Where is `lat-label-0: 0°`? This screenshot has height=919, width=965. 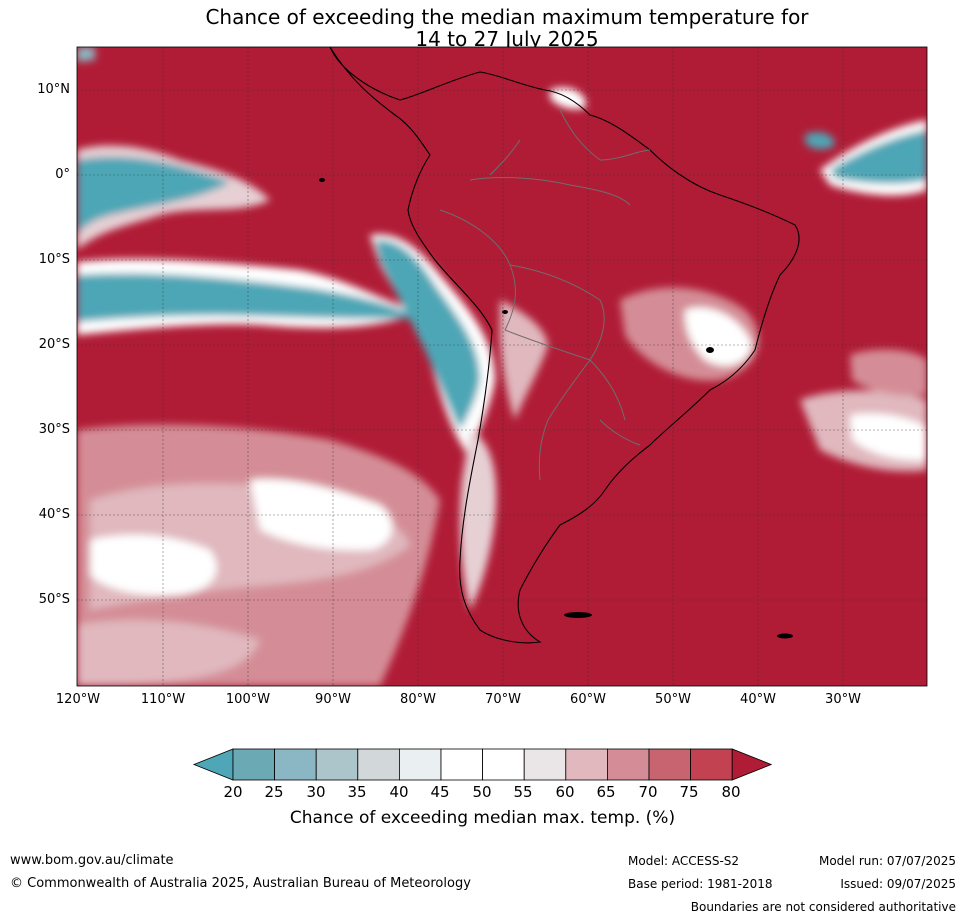
lat-label-0: 0° is located at coordinates (62, 174).